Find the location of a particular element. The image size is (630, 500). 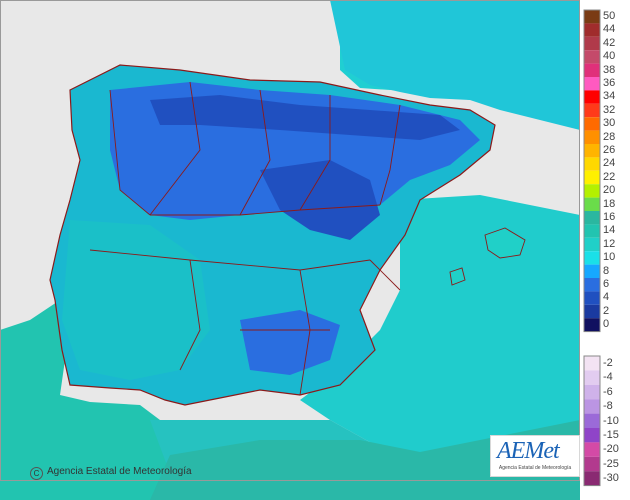

central-cold is located at coordinates (320, 200).